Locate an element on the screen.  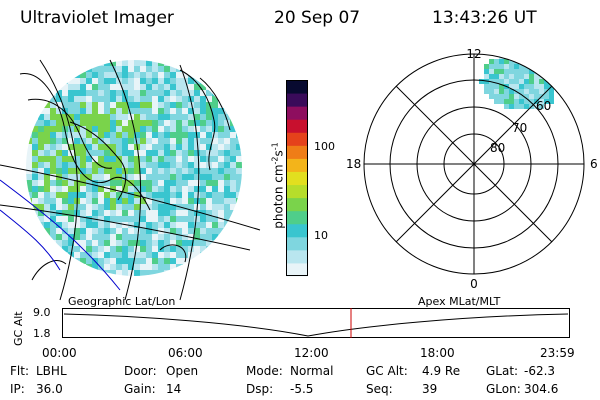
app-title: Ultraviolet Imager is located at coordinates (97, 18).